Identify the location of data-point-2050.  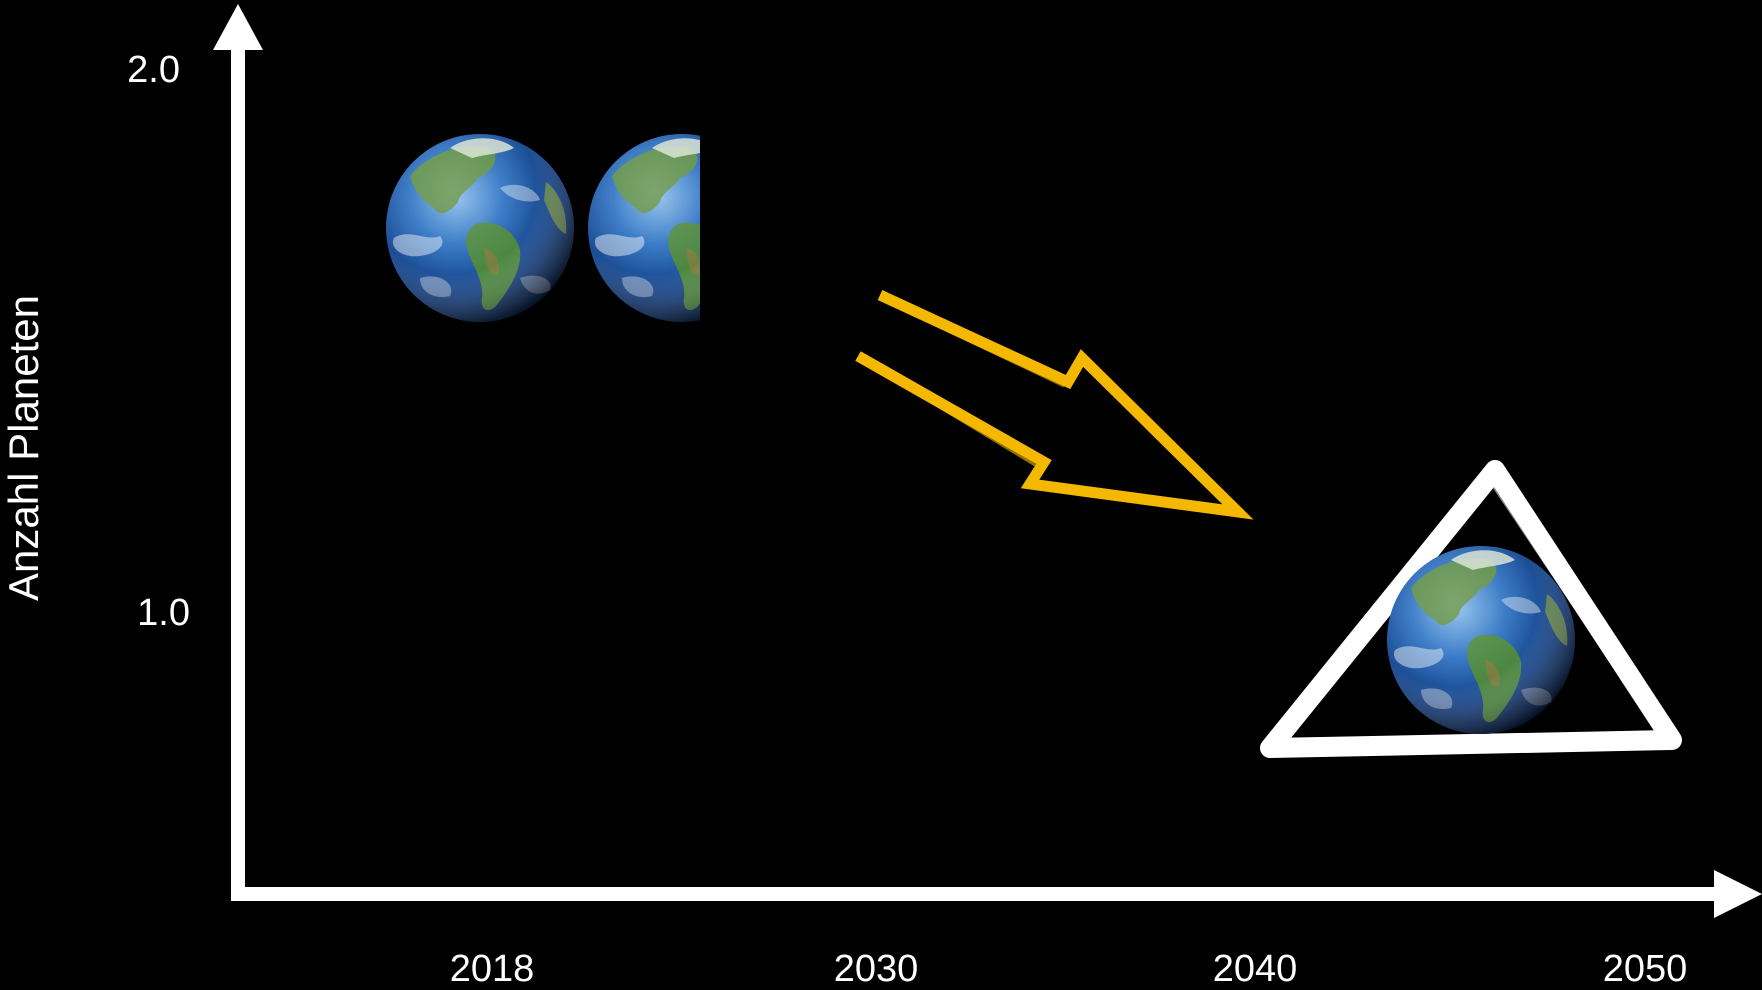
(1471, 609).